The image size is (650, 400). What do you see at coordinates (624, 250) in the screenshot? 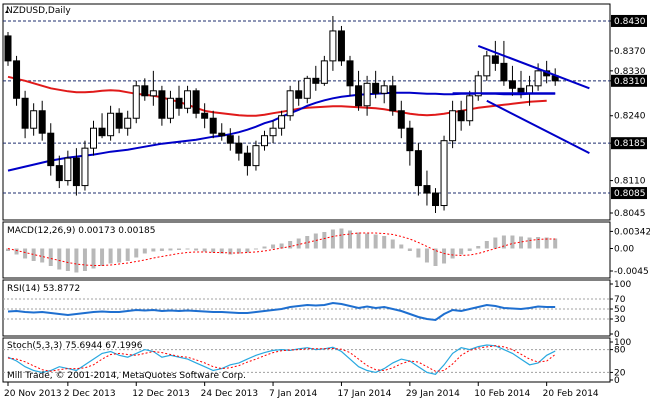
I see `macd-tick-label-1: 0.00` at bounding box center [624, 250].